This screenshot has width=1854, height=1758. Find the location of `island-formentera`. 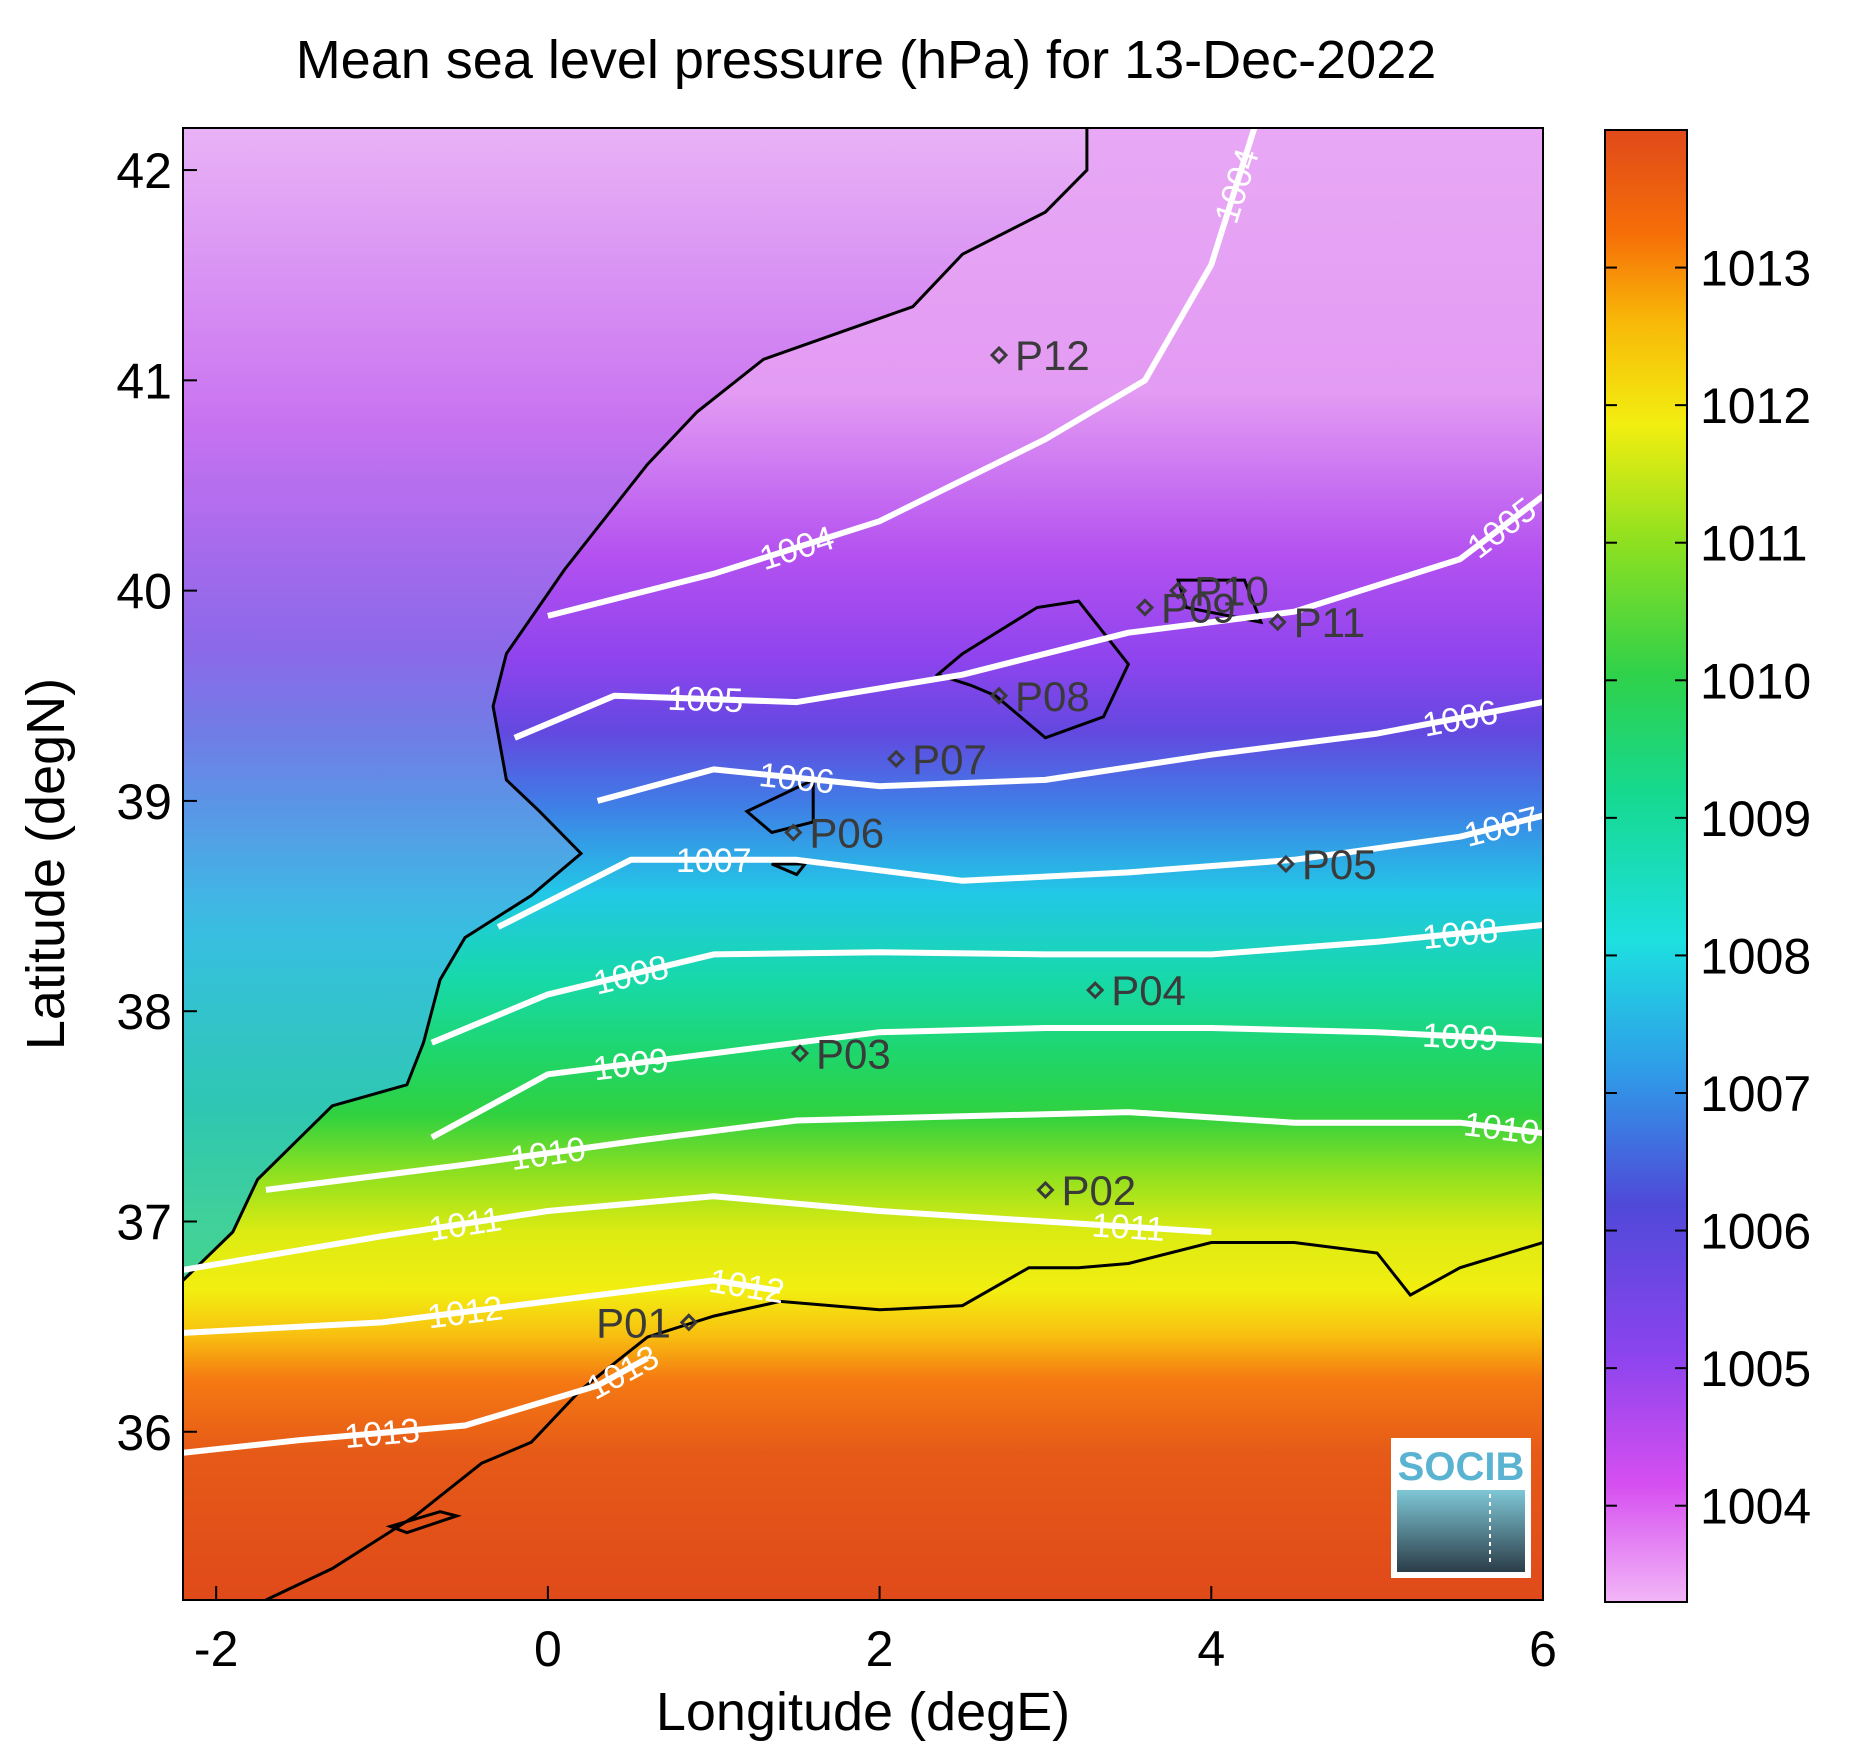

island-formentera is located at coordinates (790, 869).